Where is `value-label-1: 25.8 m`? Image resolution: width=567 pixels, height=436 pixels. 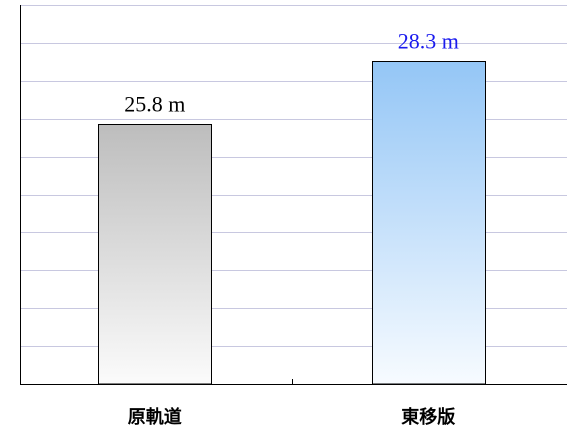 value-label-1: 25.8 m is located at coordinates (154, 104).